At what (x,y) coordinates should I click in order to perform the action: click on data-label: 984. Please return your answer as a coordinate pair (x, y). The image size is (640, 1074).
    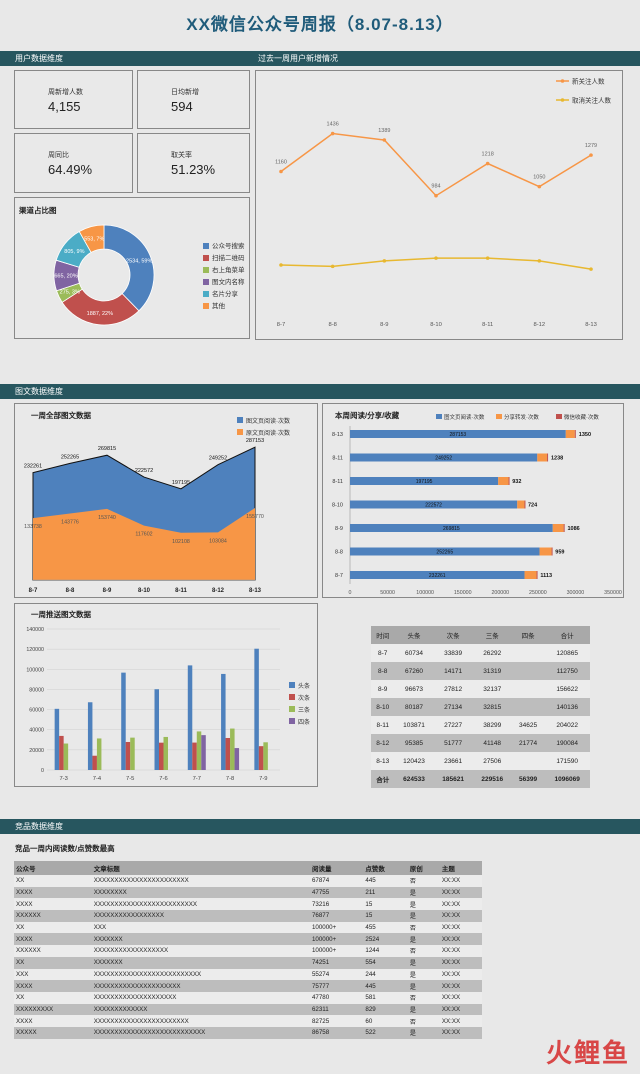
    Looking at the image, I should click on (435, 187).